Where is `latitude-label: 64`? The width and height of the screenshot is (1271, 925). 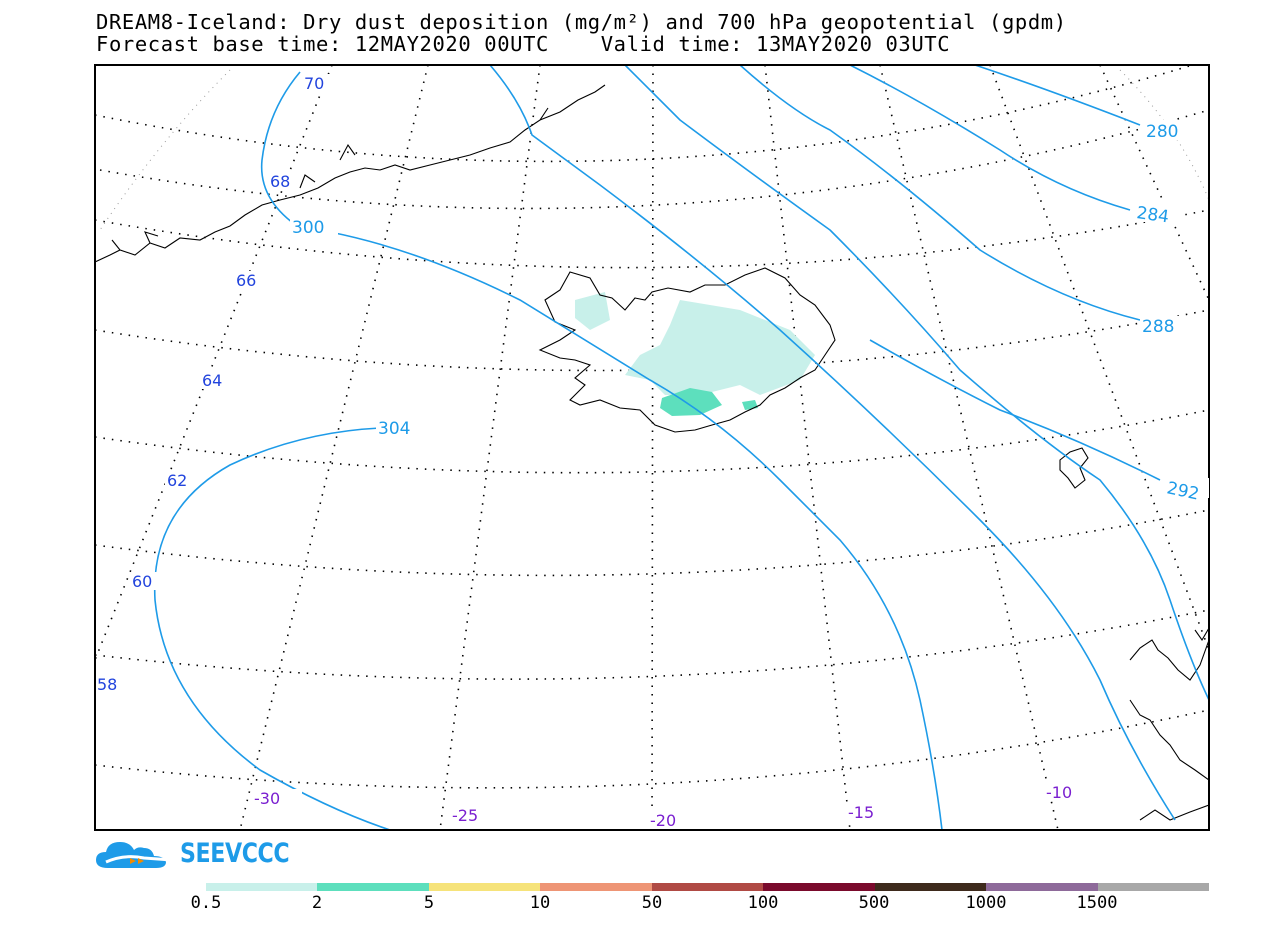 latitude-label: 64 is located at coordinates (212, 380).